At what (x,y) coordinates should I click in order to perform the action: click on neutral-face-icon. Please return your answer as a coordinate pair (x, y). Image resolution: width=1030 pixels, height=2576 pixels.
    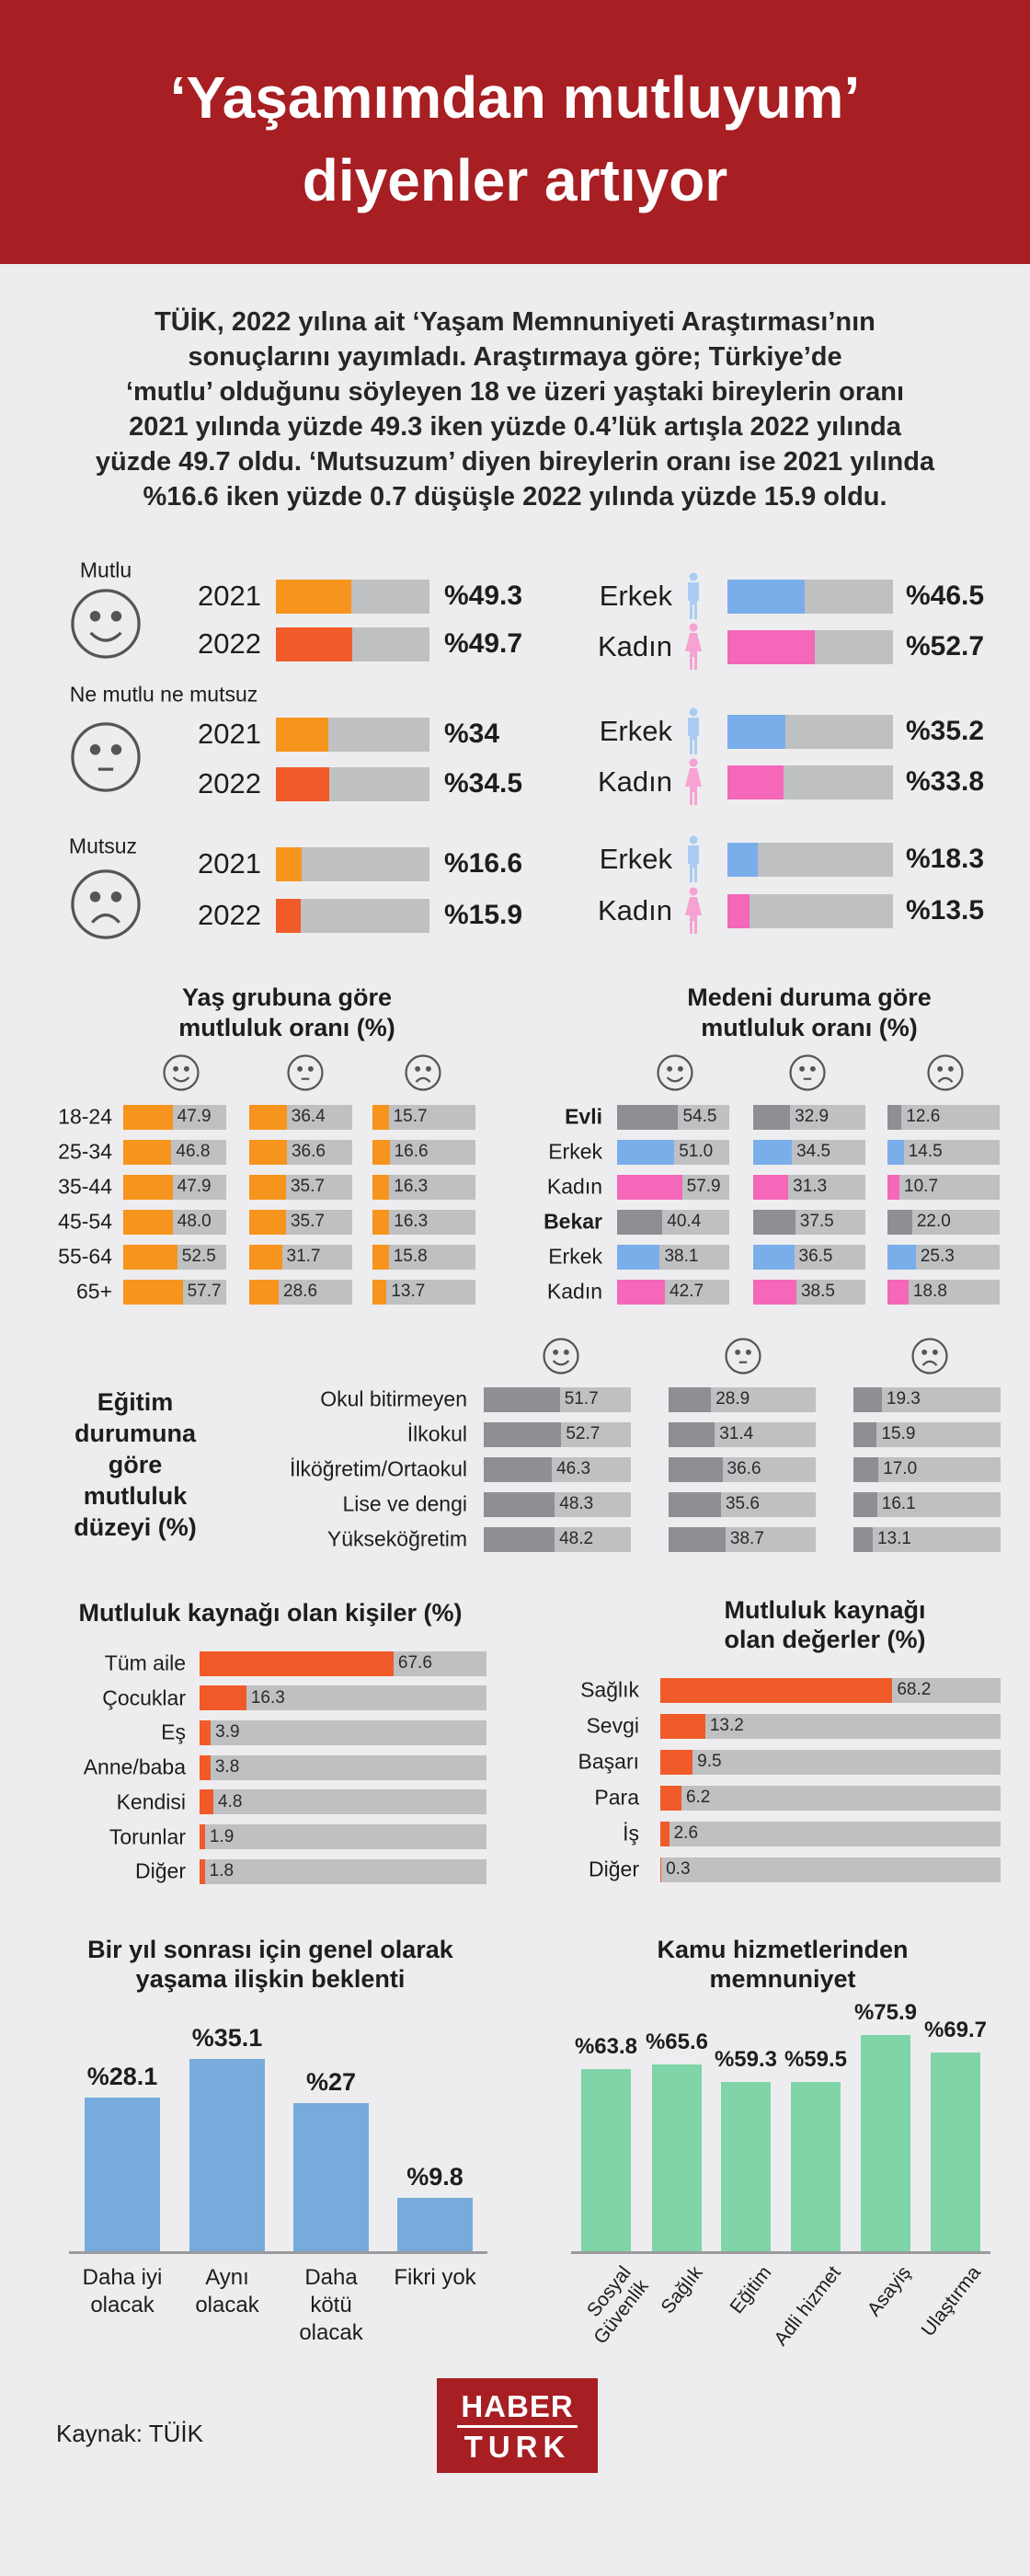
    Looking at the image, I should click on (305, 1072).